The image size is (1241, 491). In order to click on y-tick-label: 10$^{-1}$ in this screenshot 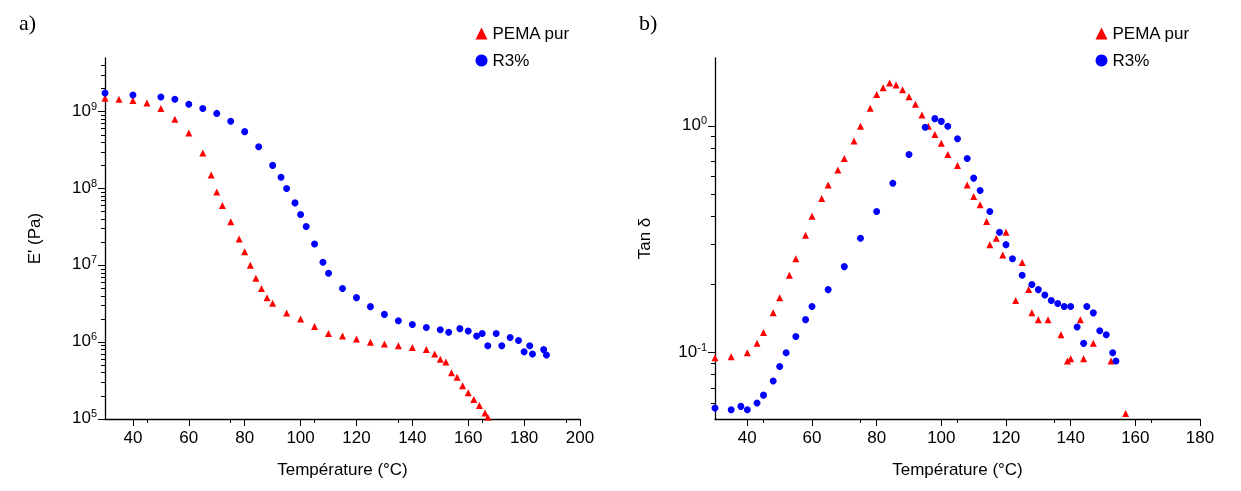, I will do `click(692, 351)`.